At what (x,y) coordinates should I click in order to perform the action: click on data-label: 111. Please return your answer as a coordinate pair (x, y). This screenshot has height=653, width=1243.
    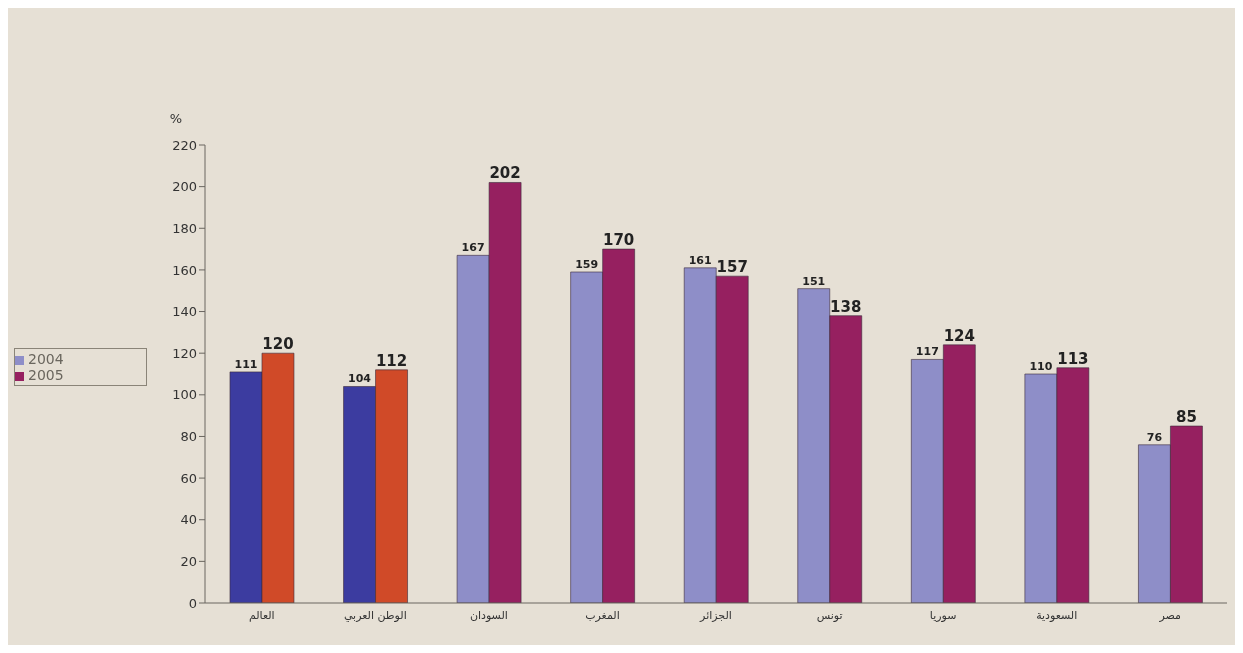
    Looking at the image, I should click on (246, 364).